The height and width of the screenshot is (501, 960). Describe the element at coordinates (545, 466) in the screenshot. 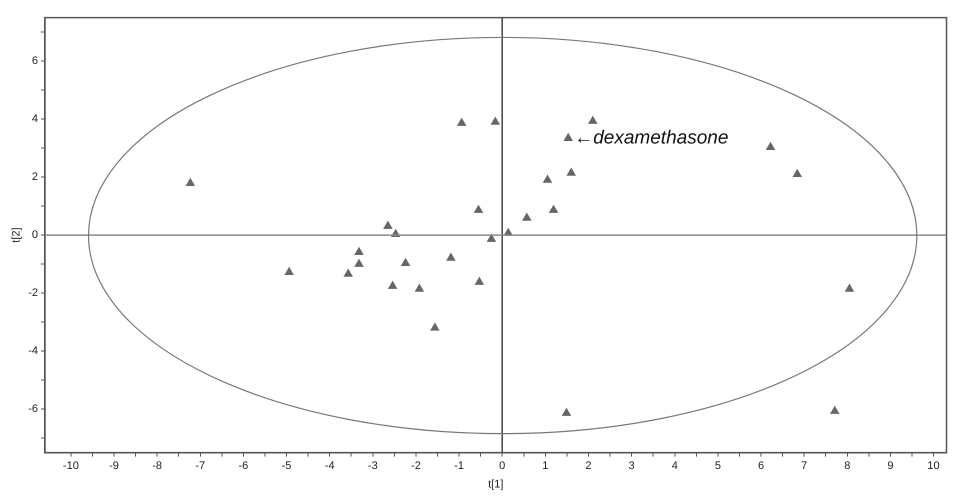

I see `x-tick-label: 1` at that location.